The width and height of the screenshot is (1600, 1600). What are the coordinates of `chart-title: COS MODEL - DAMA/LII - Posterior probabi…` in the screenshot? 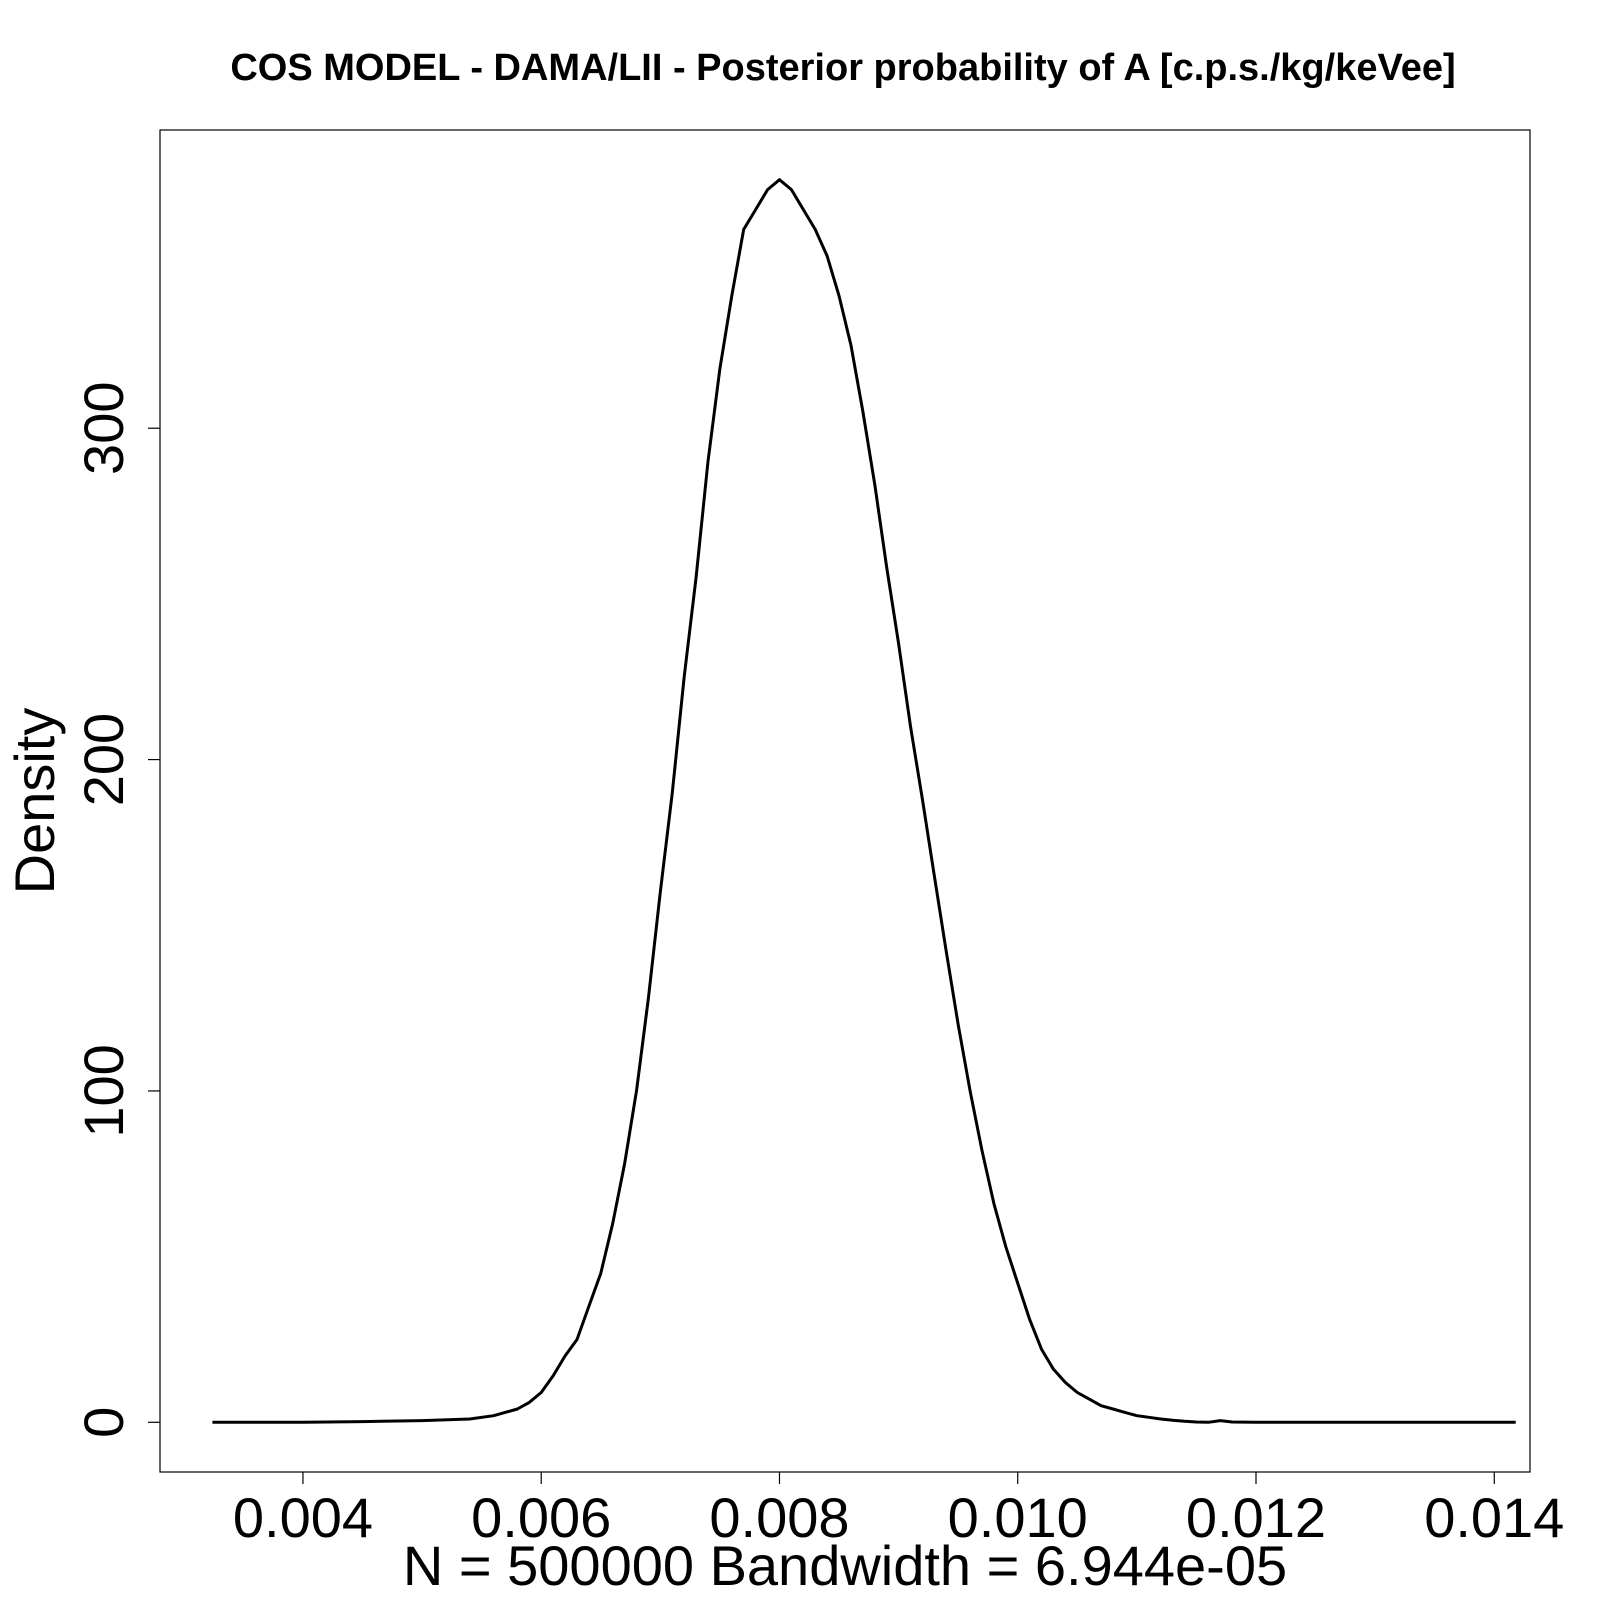 It's located at (842, 68).